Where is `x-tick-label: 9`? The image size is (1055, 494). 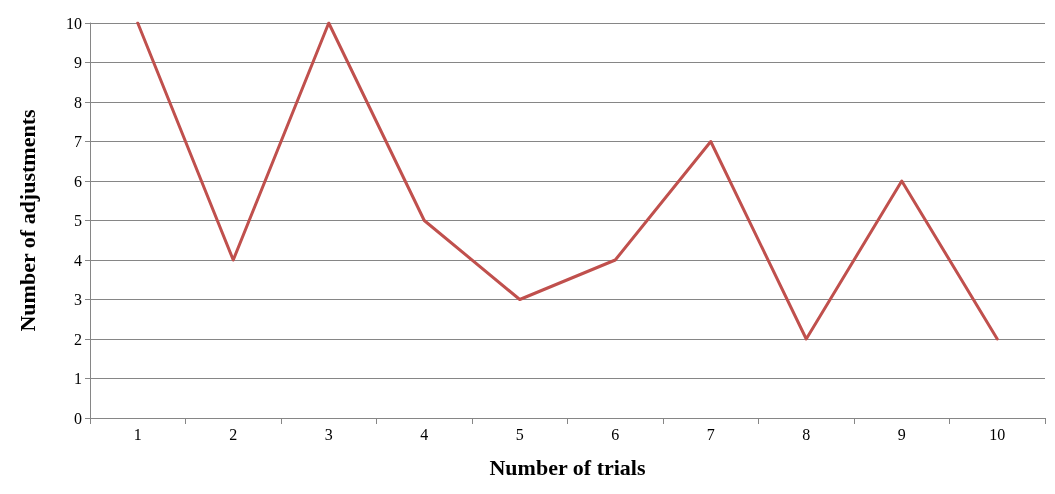
x-tick-label: 9 is located at coordinates (901, 434).